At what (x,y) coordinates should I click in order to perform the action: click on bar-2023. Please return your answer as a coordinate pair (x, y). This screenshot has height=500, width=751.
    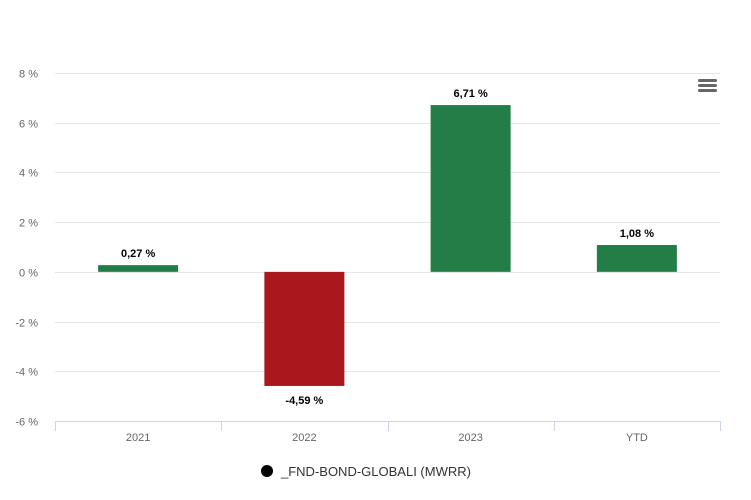
    Looking at the image, I should click on (471, 188).